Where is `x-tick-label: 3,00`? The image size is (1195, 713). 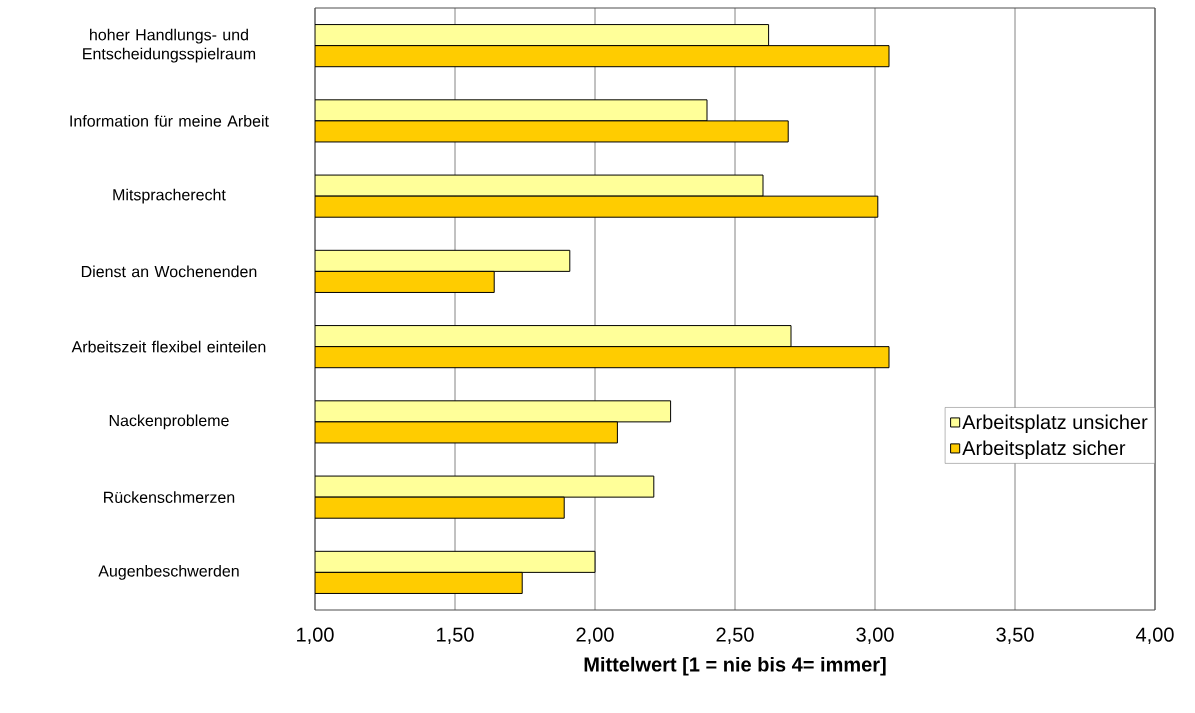
x-tick-label: 3,00 is located at coordinates (875, 636).